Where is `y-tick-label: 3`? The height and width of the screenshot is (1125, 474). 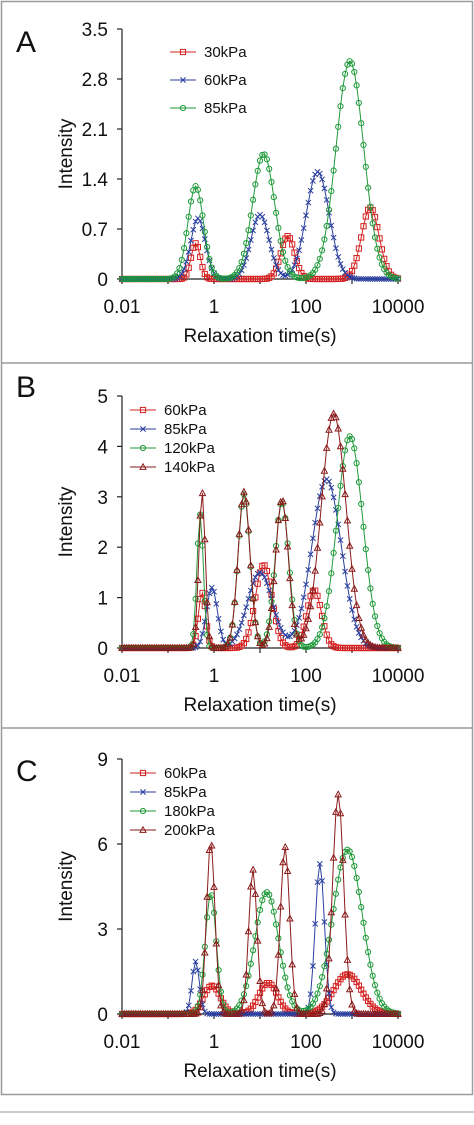
y-tick-label: 3 is located at coordinates (102, 498).